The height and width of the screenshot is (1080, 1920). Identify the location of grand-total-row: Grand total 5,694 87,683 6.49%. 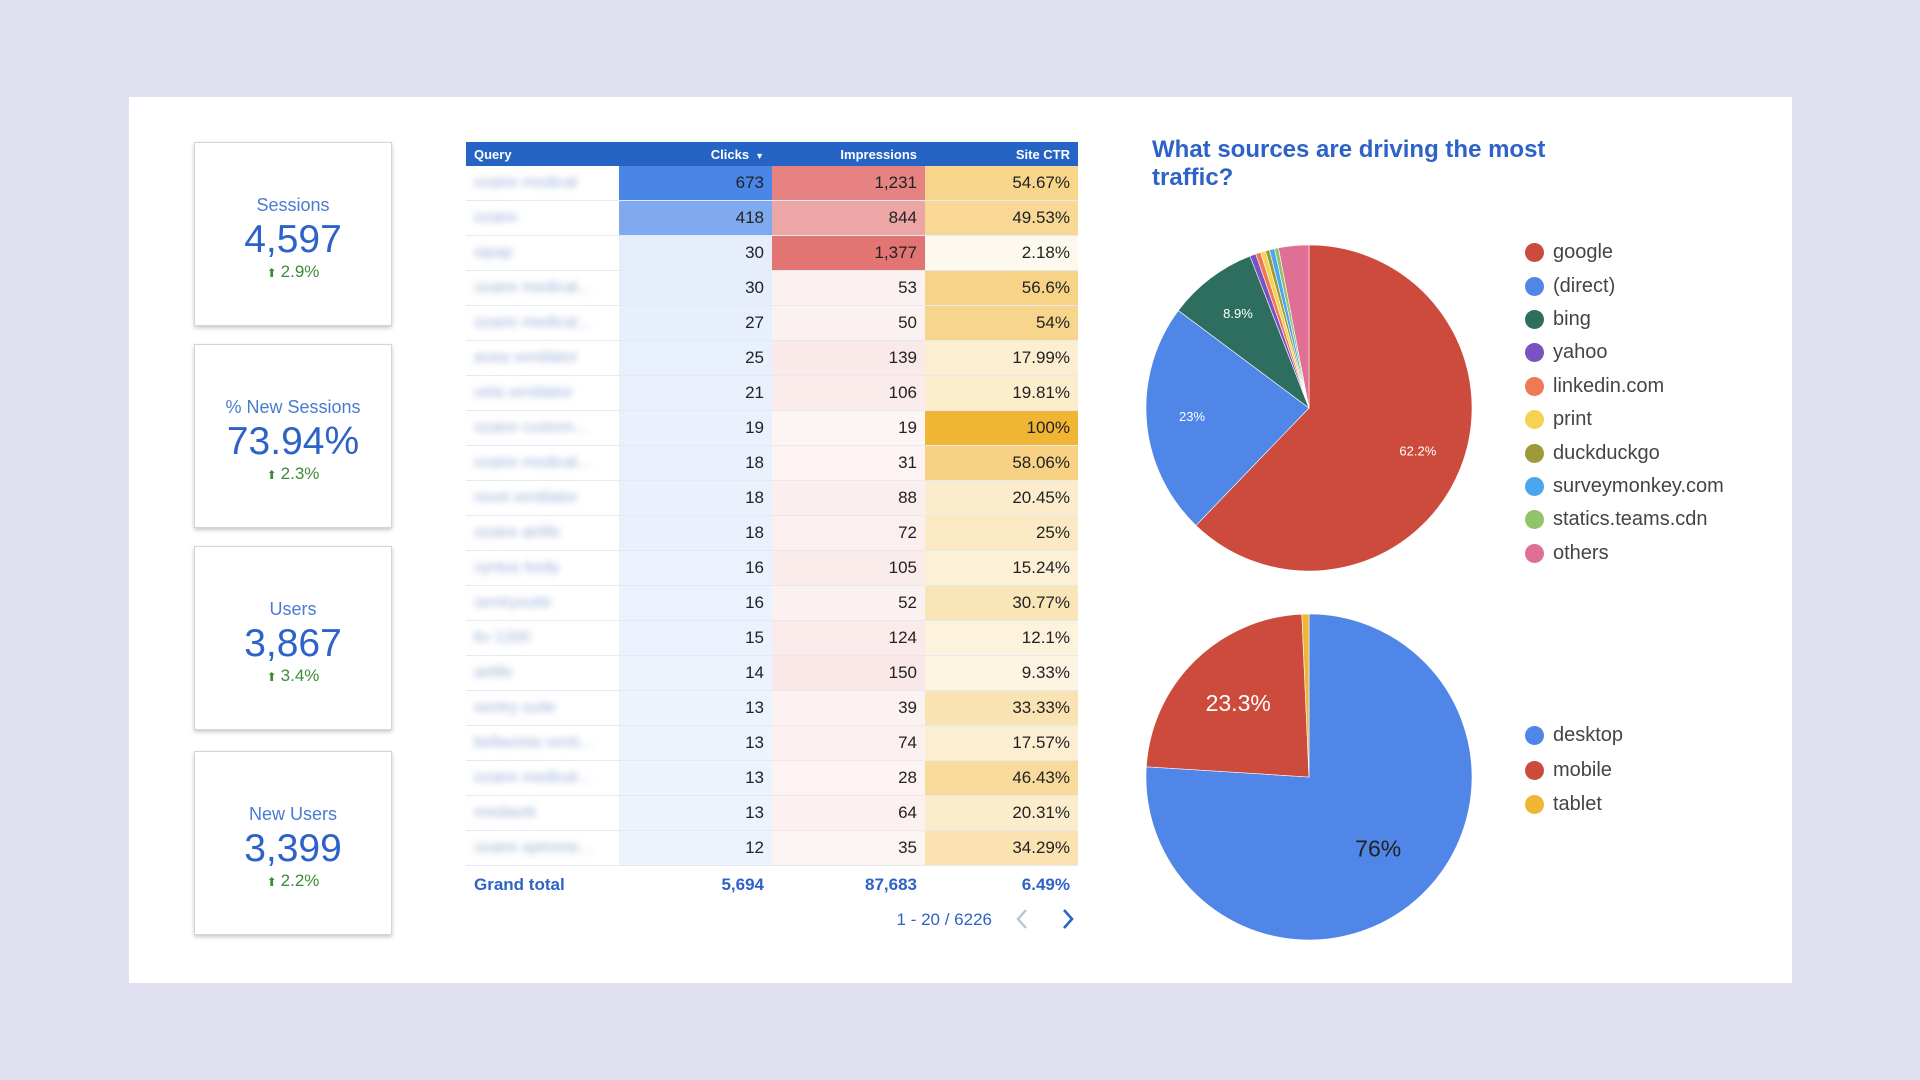
(772, 885).